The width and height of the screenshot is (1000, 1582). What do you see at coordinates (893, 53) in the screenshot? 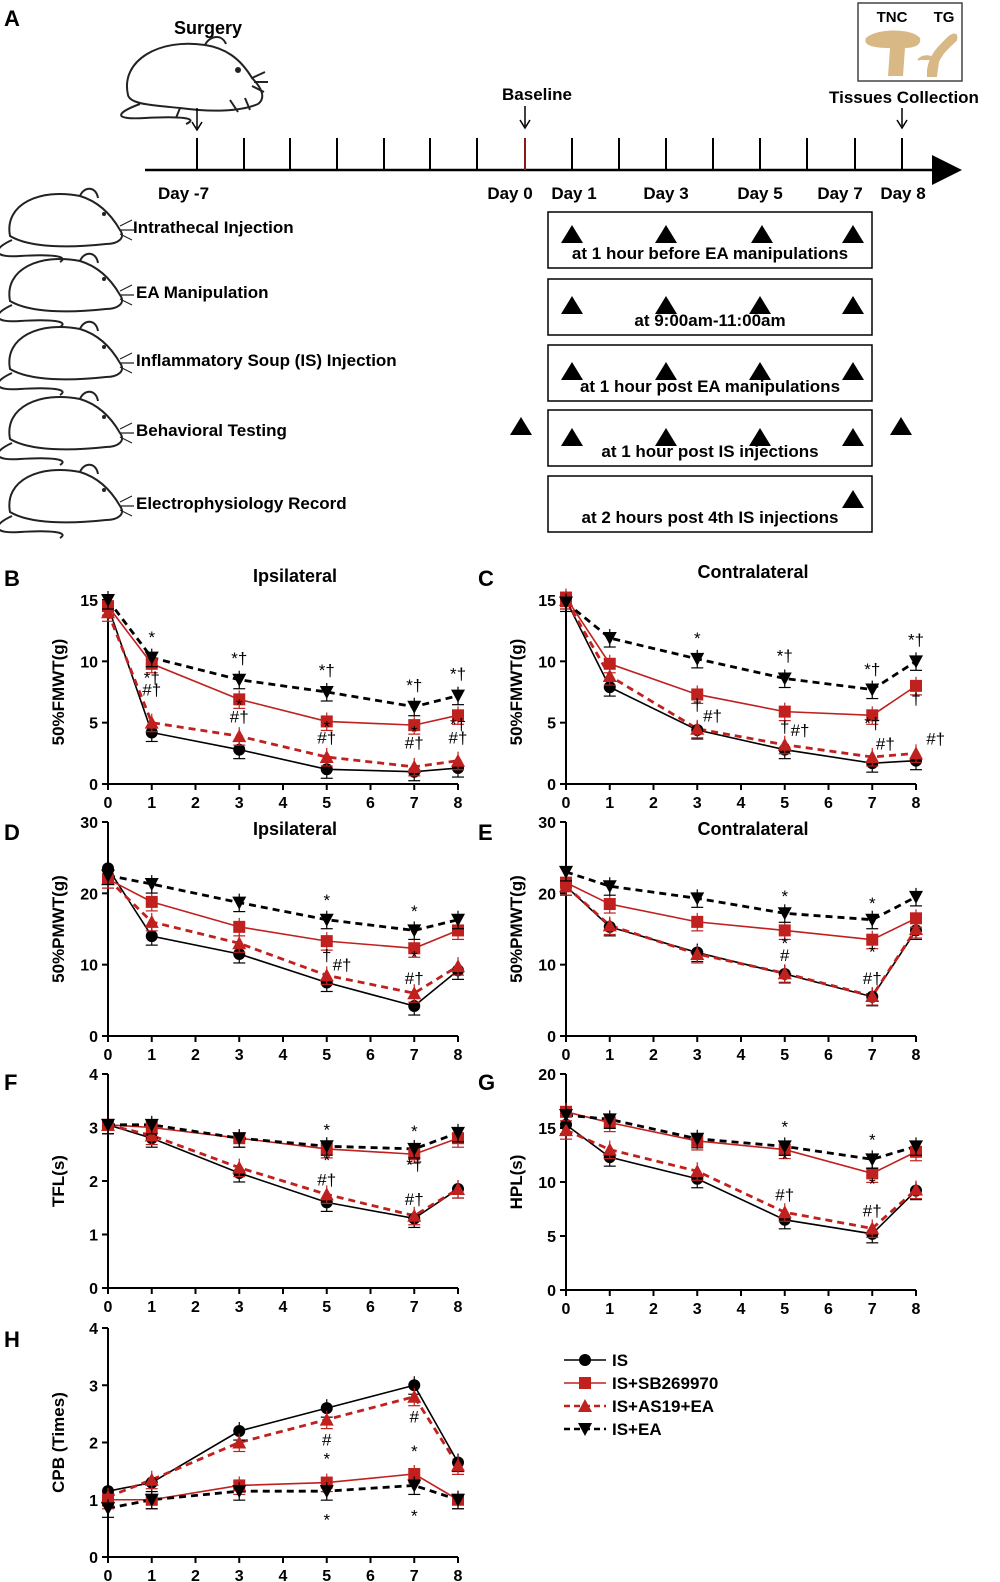
I see `tnc-tissue-illustration` at bounding box center [893, 53].